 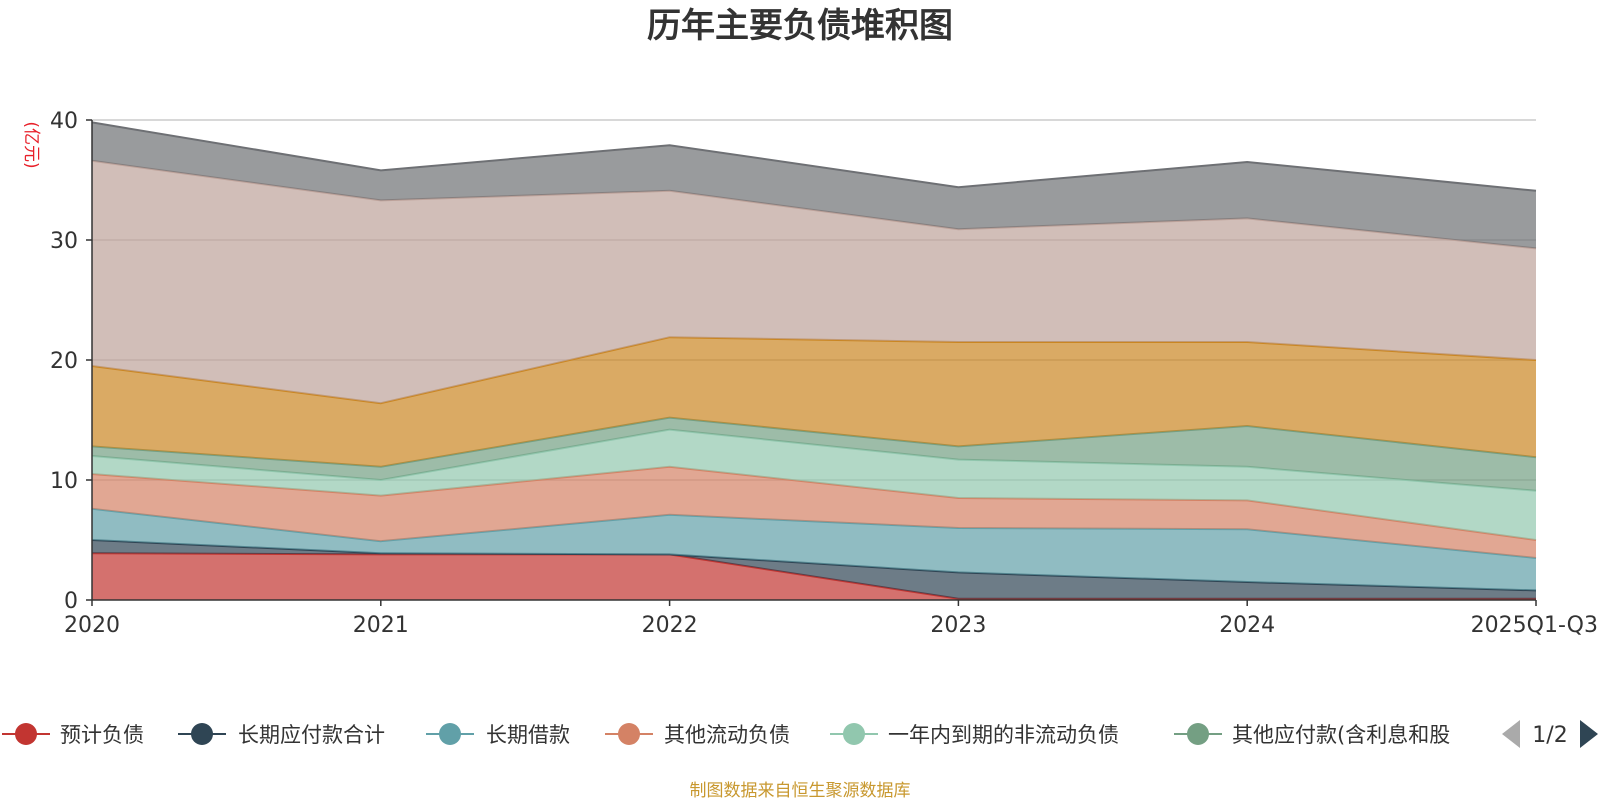 I want to click on legend-item-0: 预计负债, so click(x=73, y=735).